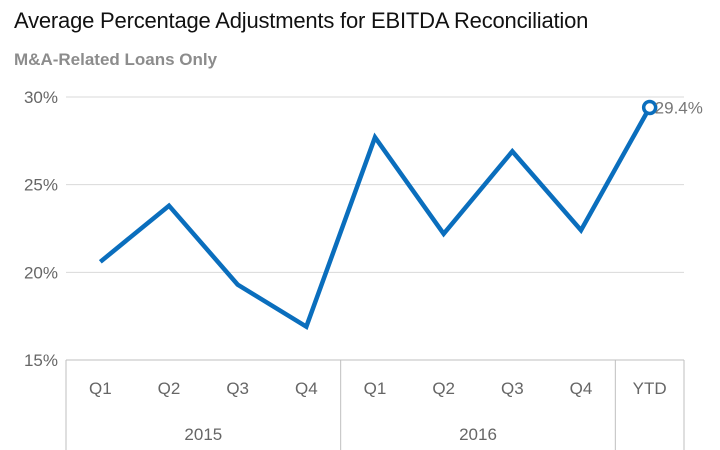 The height and width of the screenshot is (450, 720). I want to click on chart-subtitle: M&A-Related Loans Only, so click(116, 59).